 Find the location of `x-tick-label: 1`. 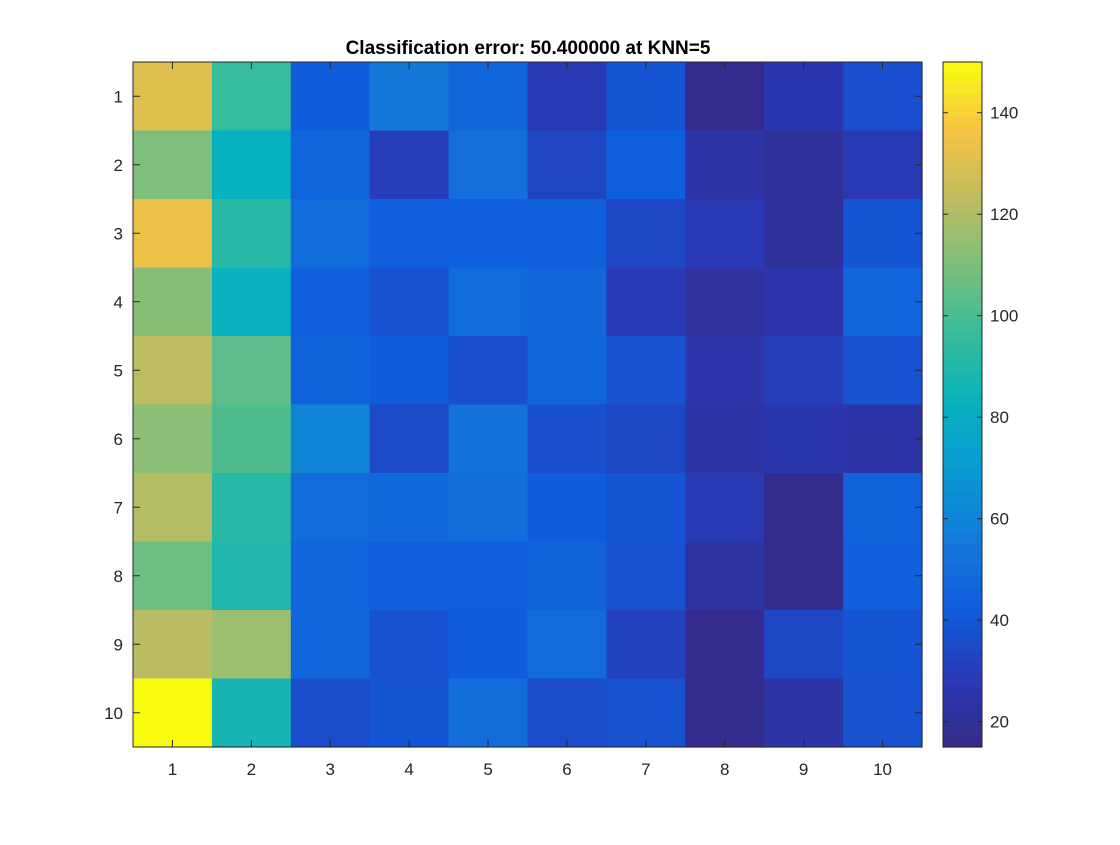

x-tick-label: 1 is located at coordinates (172, 769).